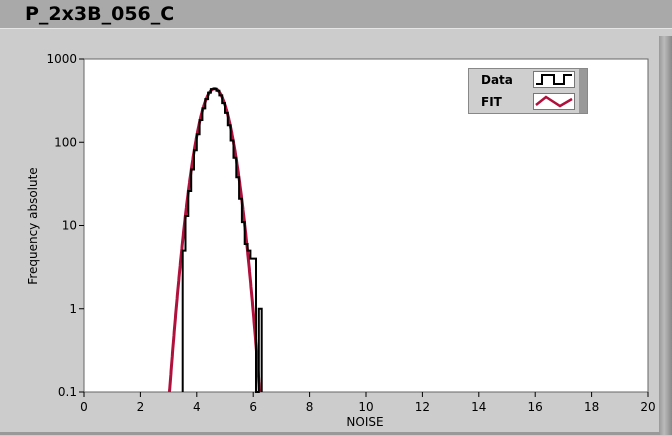 Image resolution: width=672 pixels, height=436 pixels. I want to click on y-tick-label: 1000, so click(61, 59).